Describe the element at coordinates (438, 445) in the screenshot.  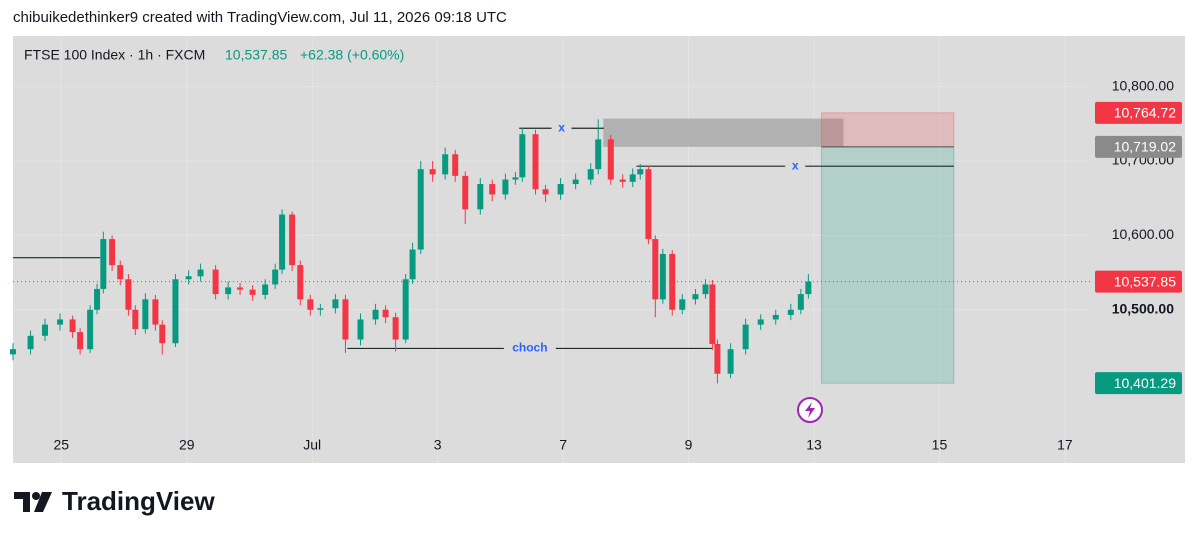
I see `x-tick-label: 3` at that location.